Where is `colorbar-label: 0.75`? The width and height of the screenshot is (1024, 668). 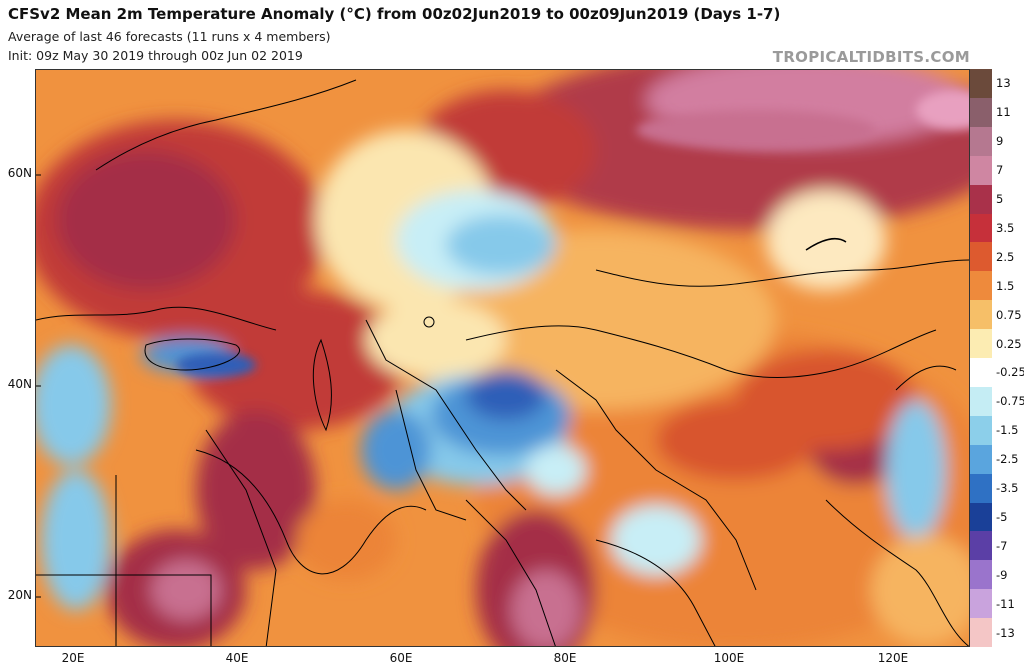 colorbar-label: 0.75 is located at coordinates (1009, 314).